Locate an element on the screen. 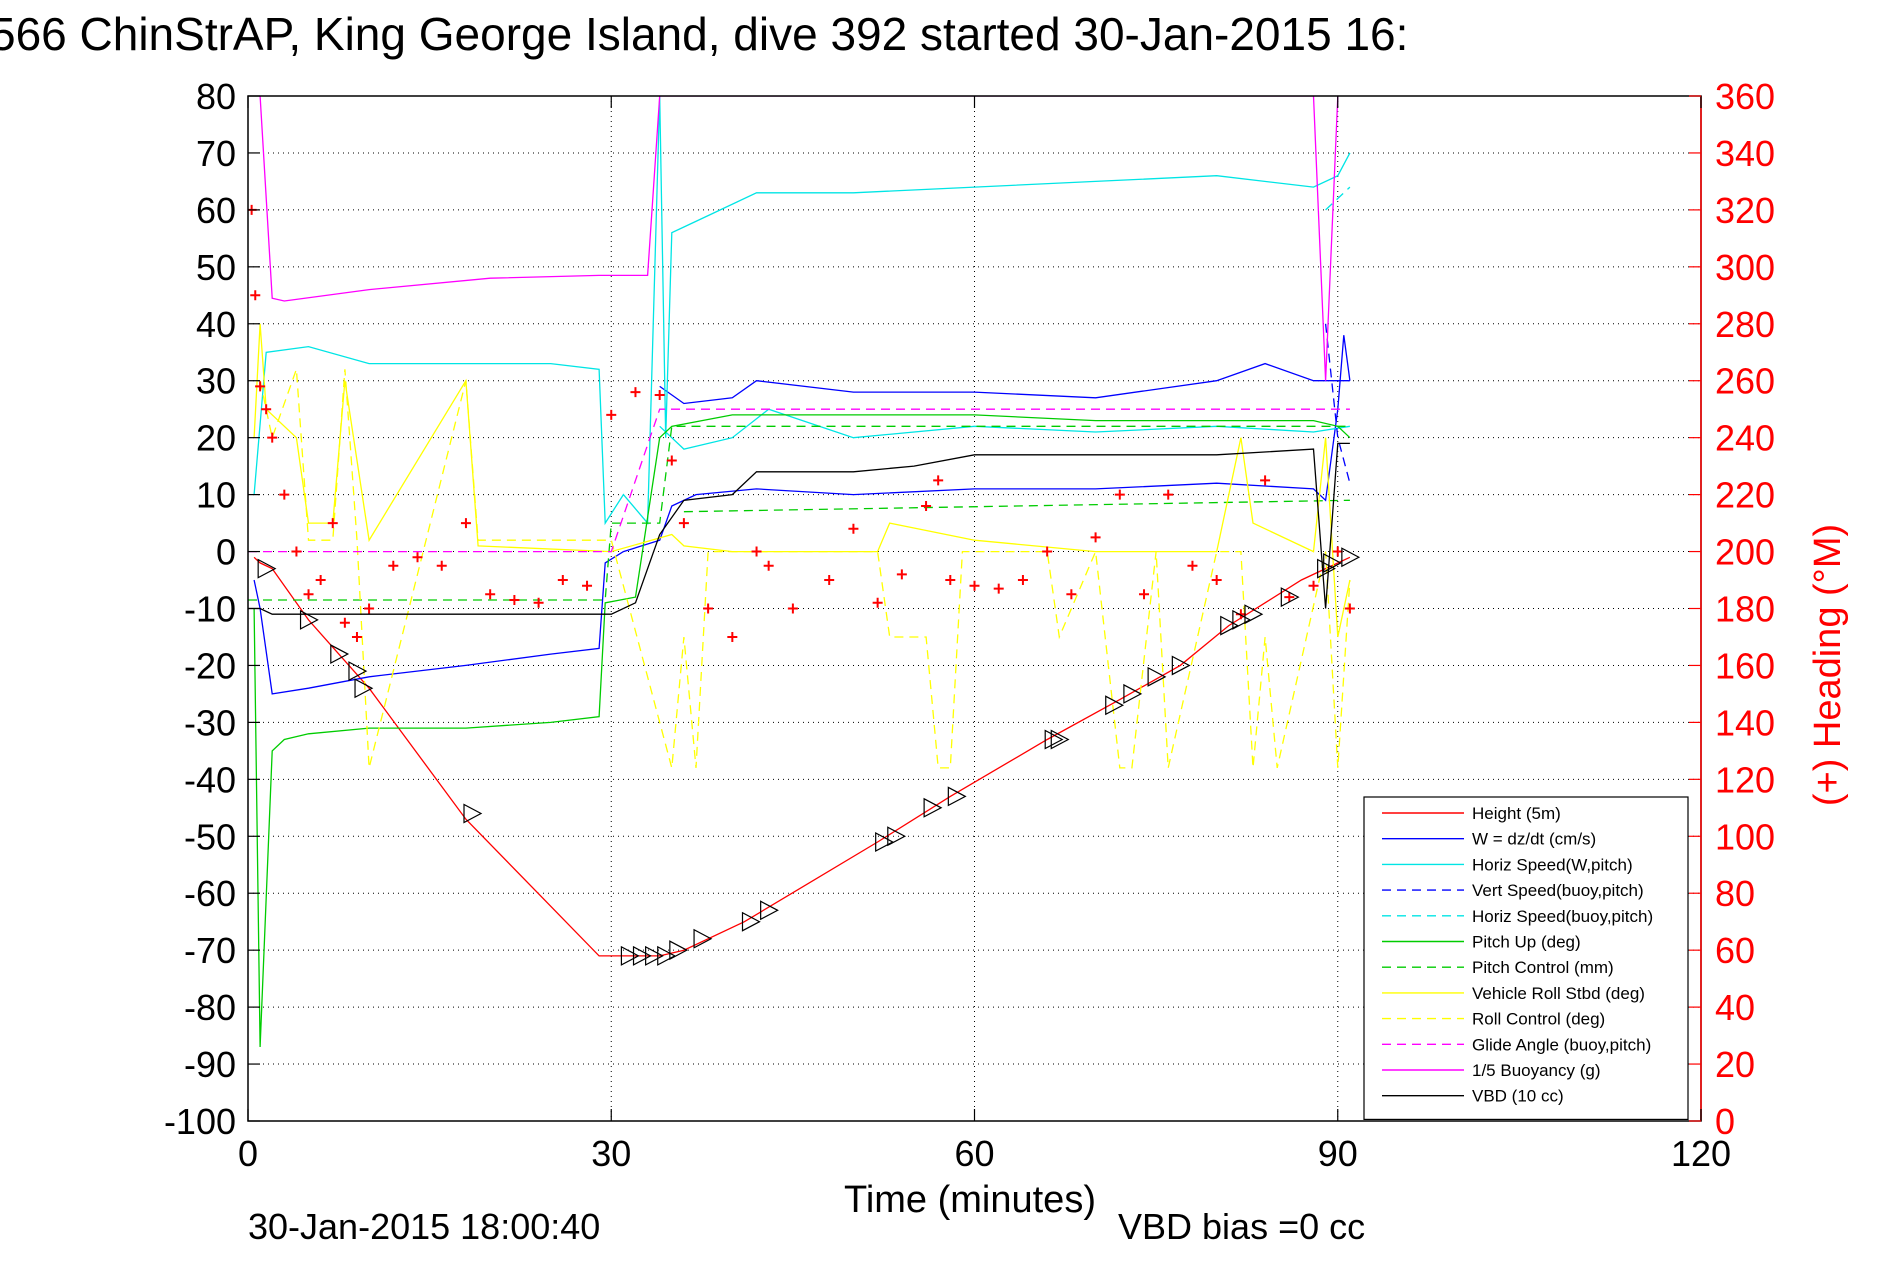  y-tick-label: 70 is located at coordinates (216, 153).